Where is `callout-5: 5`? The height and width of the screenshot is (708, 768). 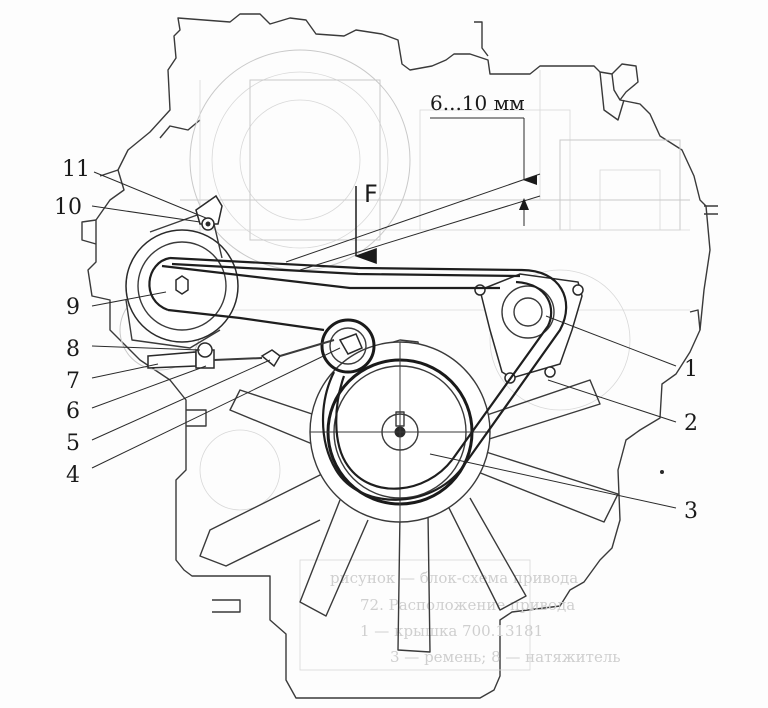 callout-5: 5 is located at coordinates (73, 443).